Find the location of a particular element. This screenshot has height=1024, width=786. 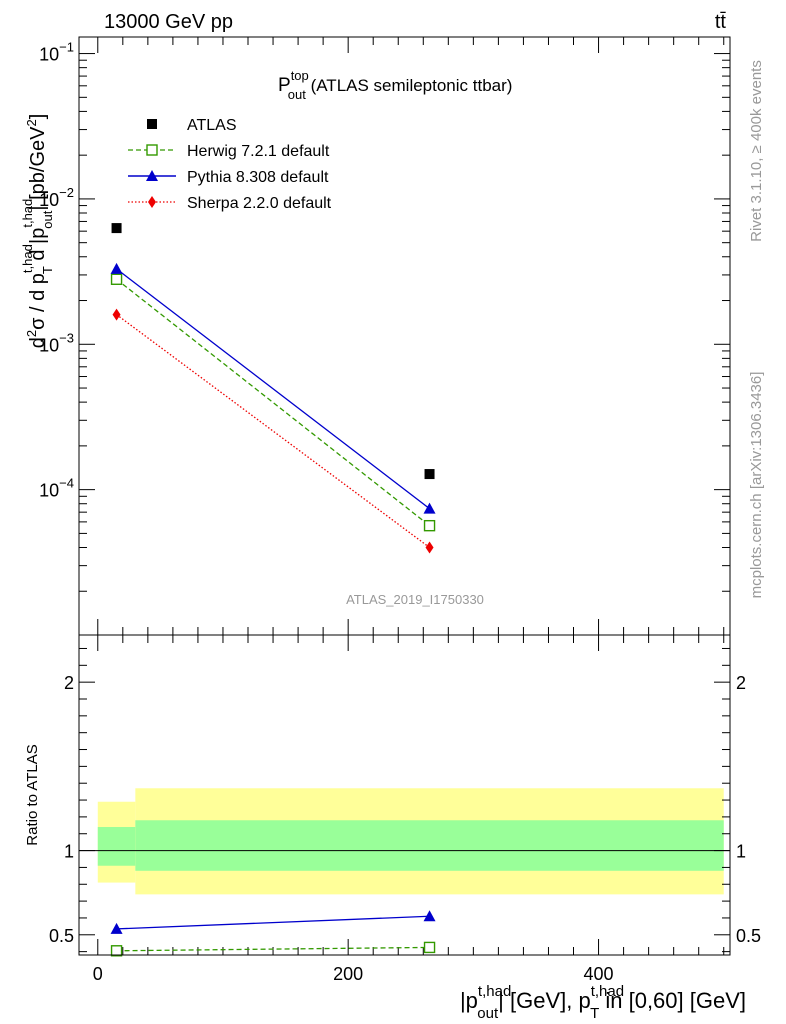

ratio-ytick-label-left: 1 is located at coordinates (69, 852).